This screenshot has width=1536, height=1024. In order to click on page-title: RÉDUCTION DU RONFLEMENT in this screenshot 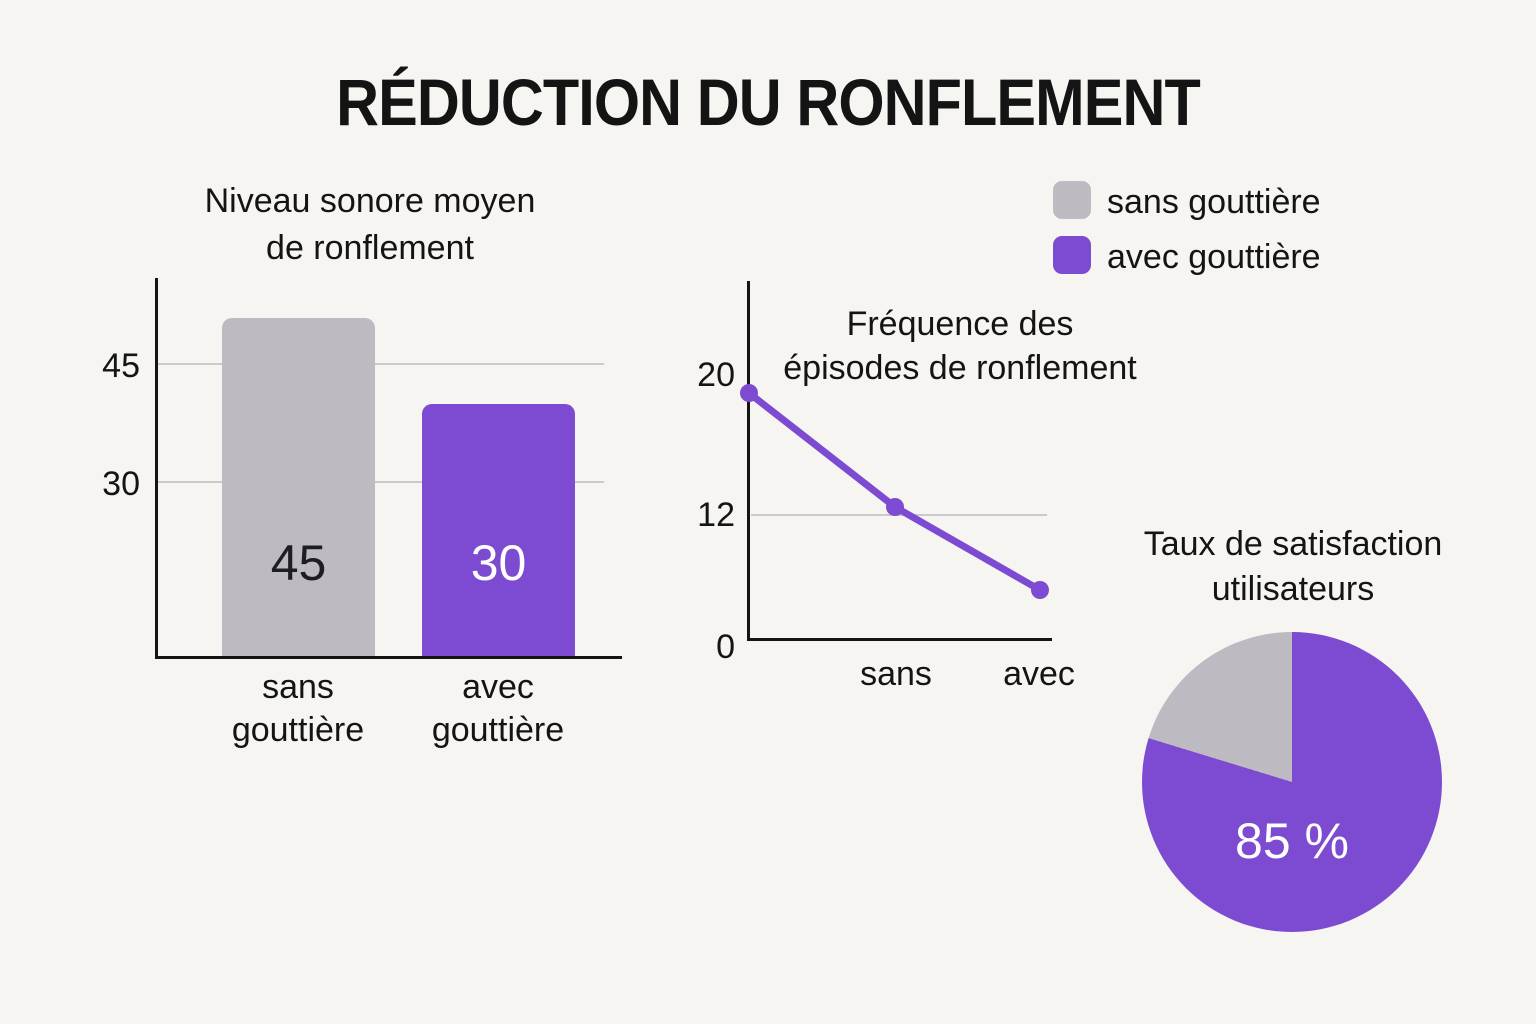, I will do `click(768, 102)`.